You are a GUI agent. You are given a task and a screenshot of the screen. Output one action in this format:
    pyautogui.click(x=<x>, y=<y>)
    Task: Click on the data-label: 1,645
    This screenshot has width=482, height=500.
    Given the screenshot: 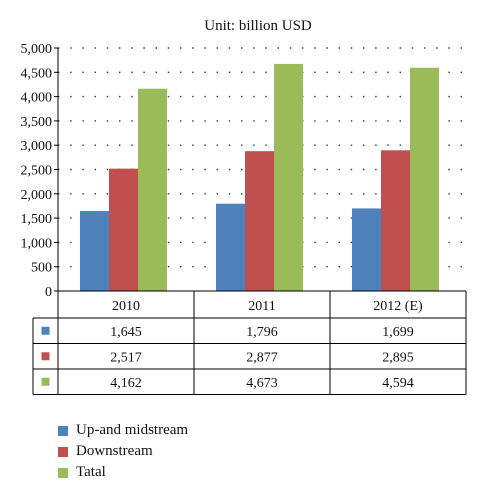 What is the action you would take?
    pyautogui.click(x=126, y=332)
    